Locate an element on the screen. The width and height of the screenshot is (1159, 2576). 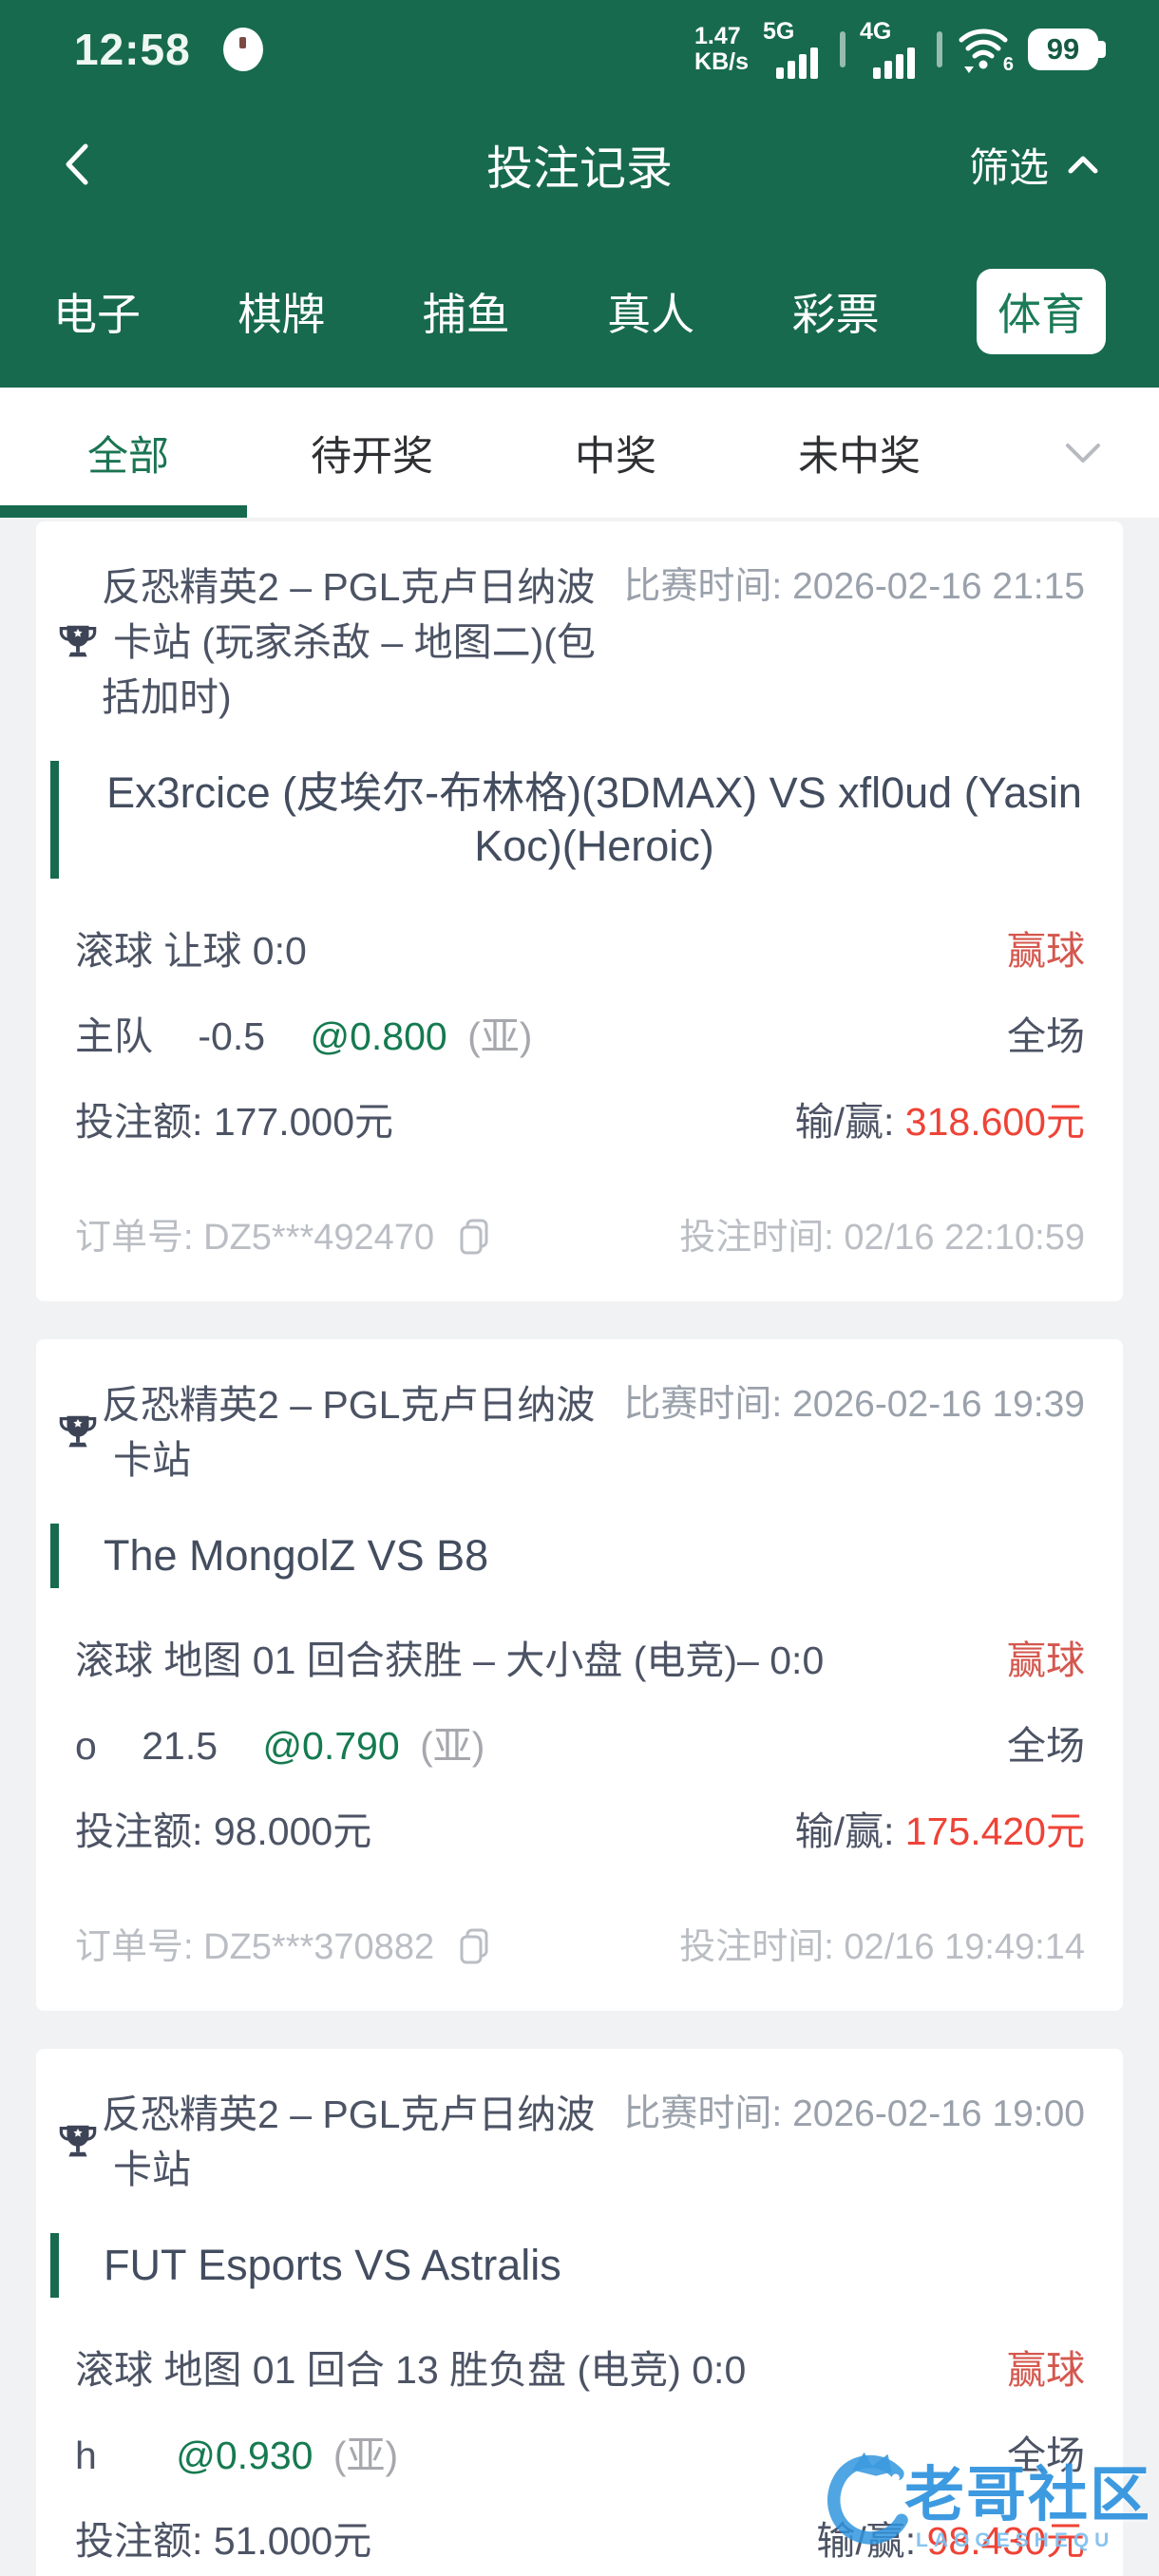
back-icon is located at coordinates (77, 164).